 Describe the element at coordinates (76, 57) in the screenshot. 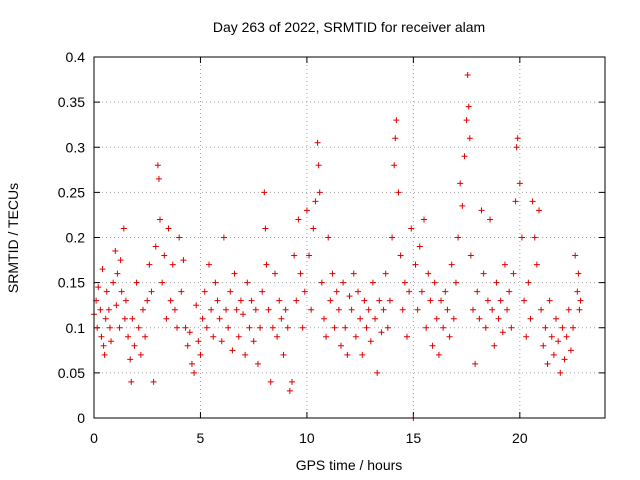

I see `y-tick-label: 0.4` at that location.